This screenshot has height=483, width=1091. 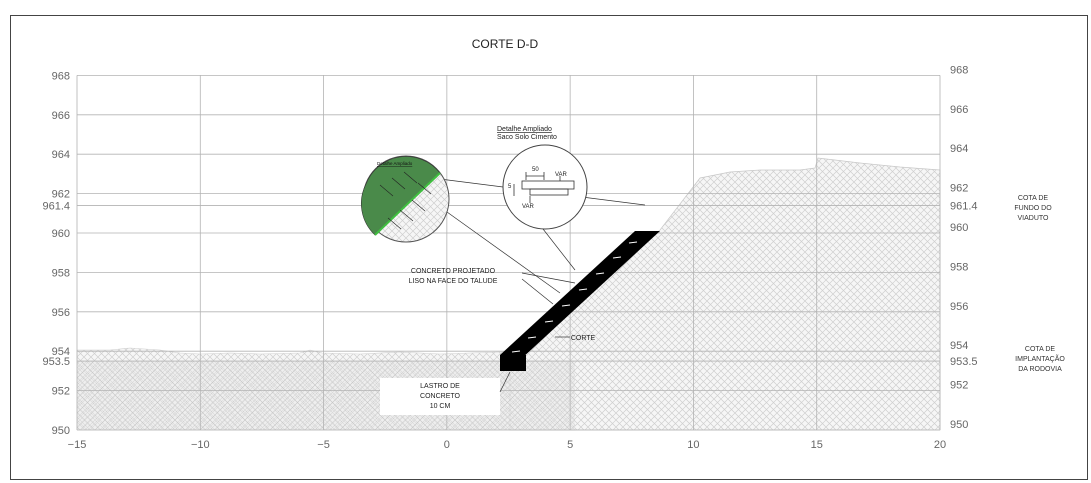 I want to click on x-tick-label: 15, so click(x=817, y=445).